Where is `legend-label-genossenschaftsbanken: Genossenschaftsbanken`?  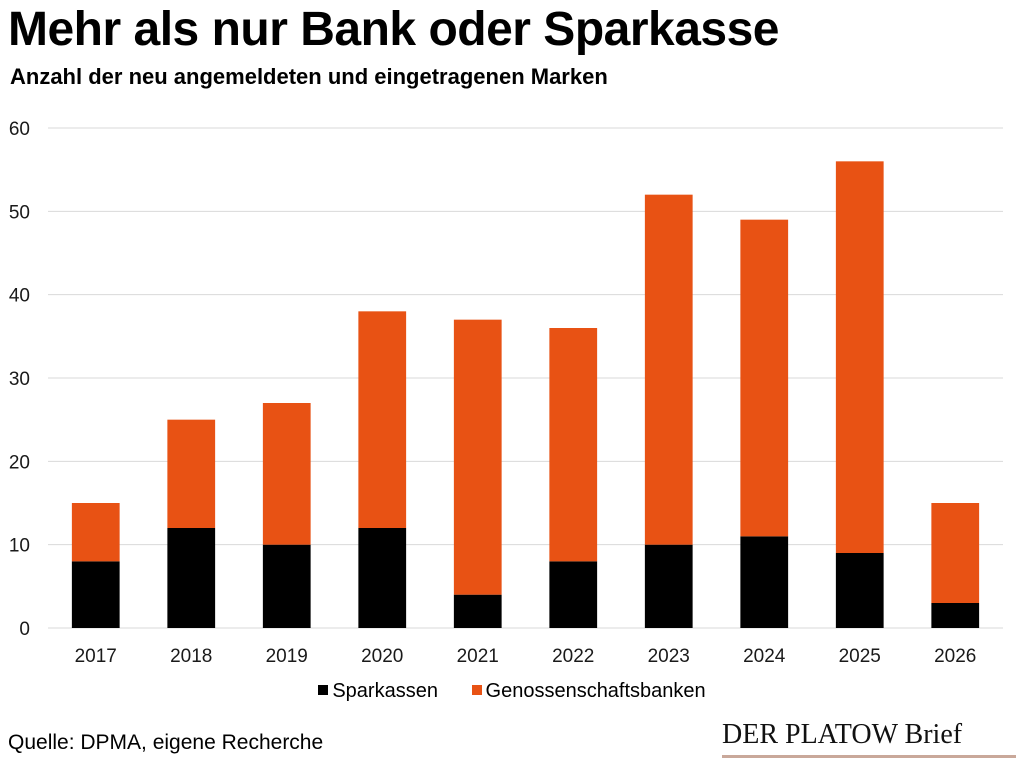
legend-label-genossenschaftsbanken: Genossenschaftsbanken is located at coordinates (595, 691).